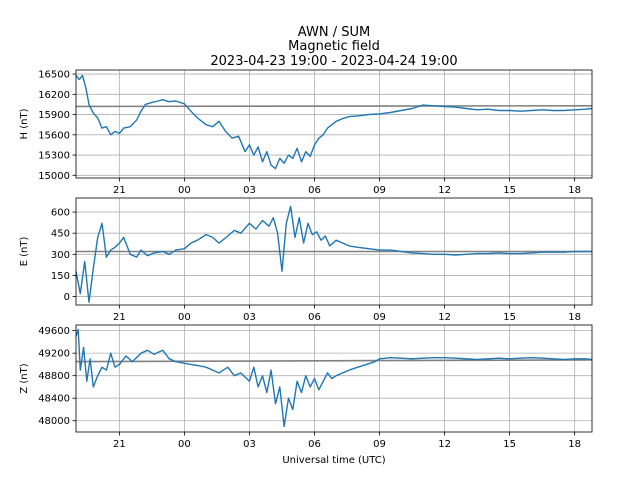 The width and height of the screenshot is (640, 480). Describe the element at coordinates (54, 75) in the screenshot. I see `y-tick-label: 16500` at that location.